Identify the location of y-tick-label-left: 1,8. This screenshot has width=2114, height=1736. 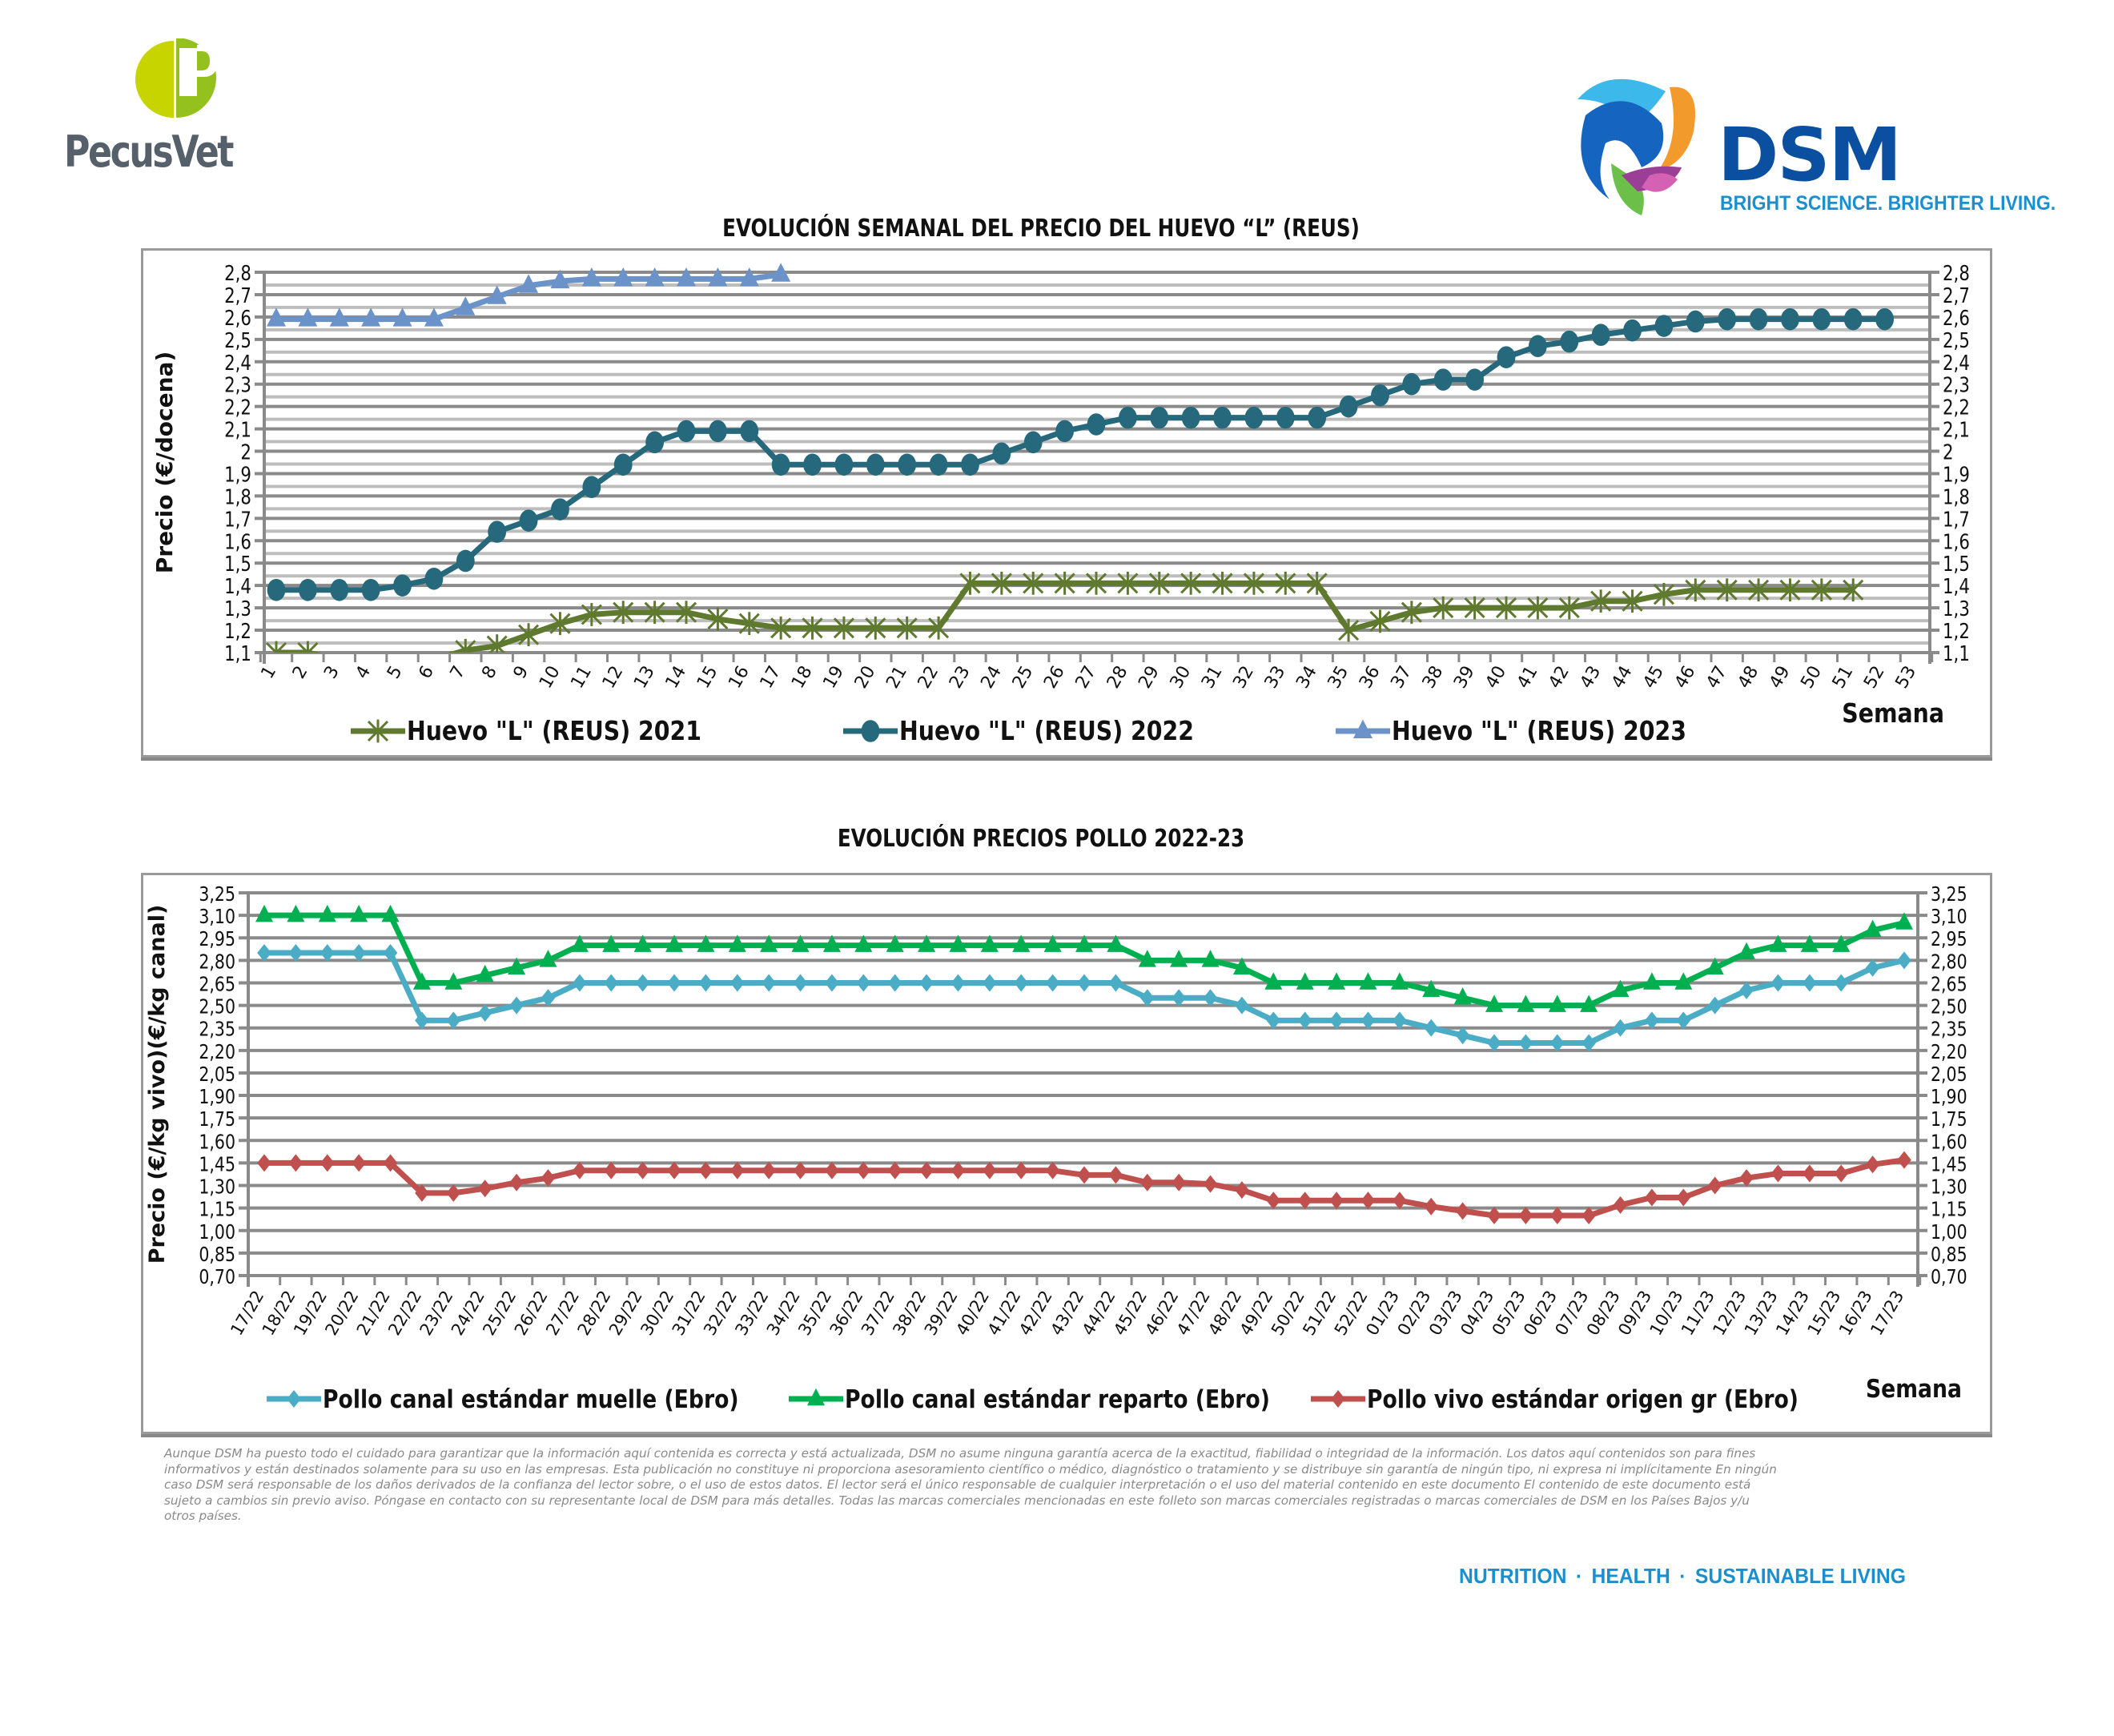
(237, 496).